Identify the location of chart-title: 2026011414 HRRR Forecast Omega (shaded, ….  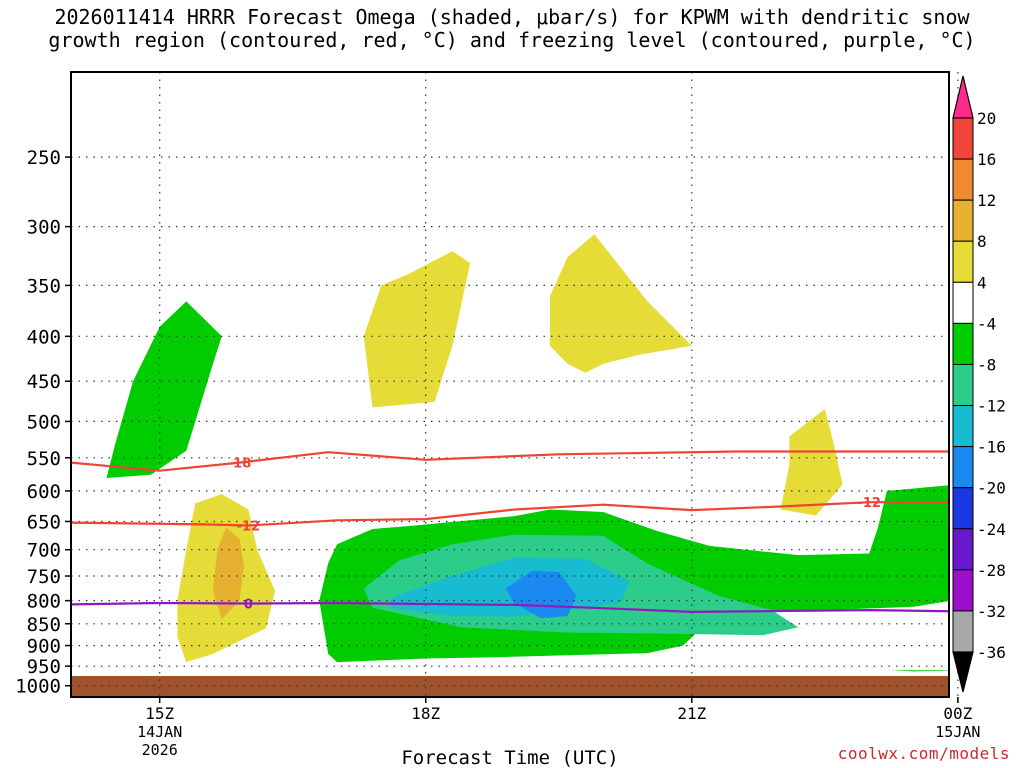
(512, 29).